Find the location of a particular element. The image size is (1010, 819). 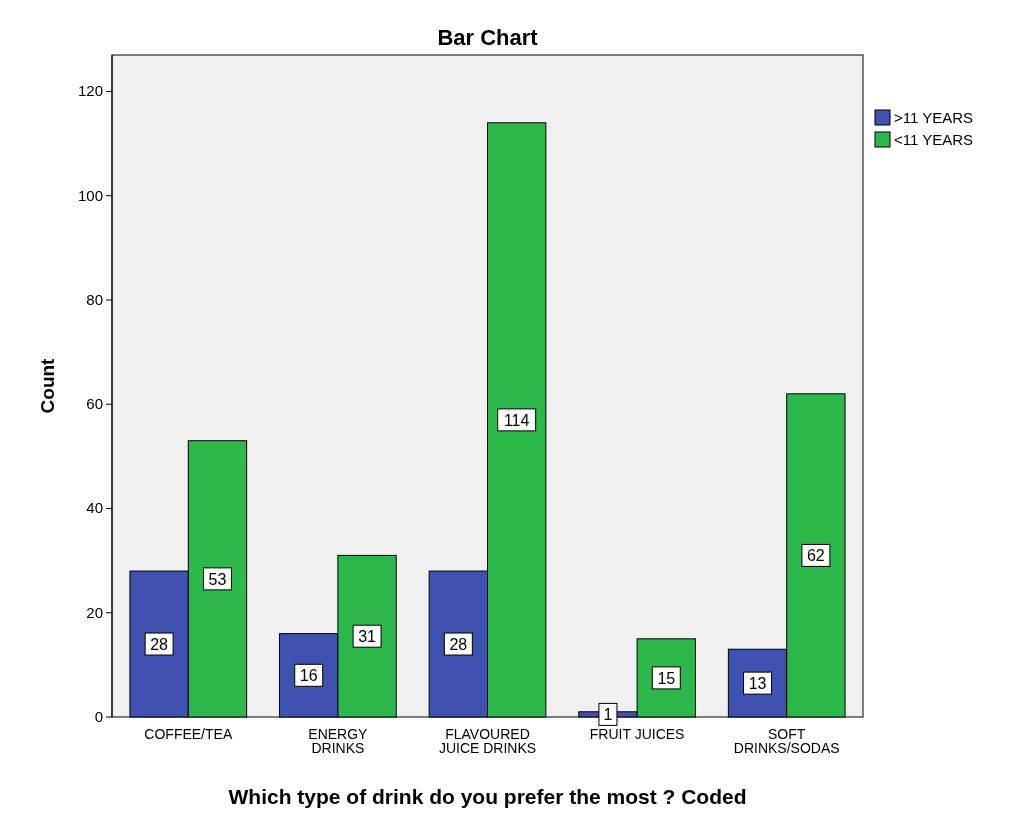

x-tick-label: COFFEE/TEA is located at coordinates (188, 734).